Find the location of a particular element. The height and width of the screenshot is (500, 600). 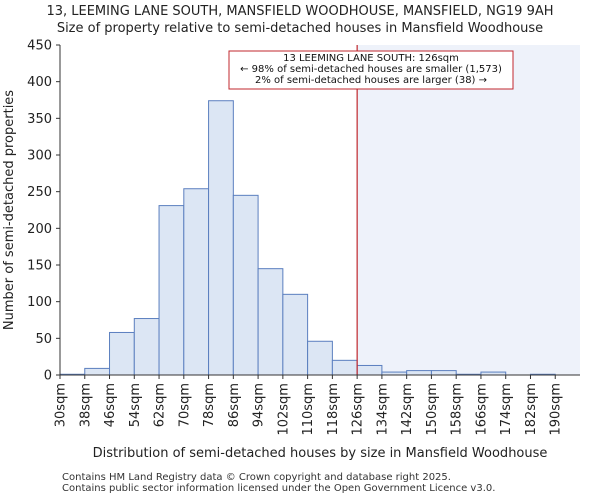

y-tick-label: 400 is located at coordinates (39, 82).